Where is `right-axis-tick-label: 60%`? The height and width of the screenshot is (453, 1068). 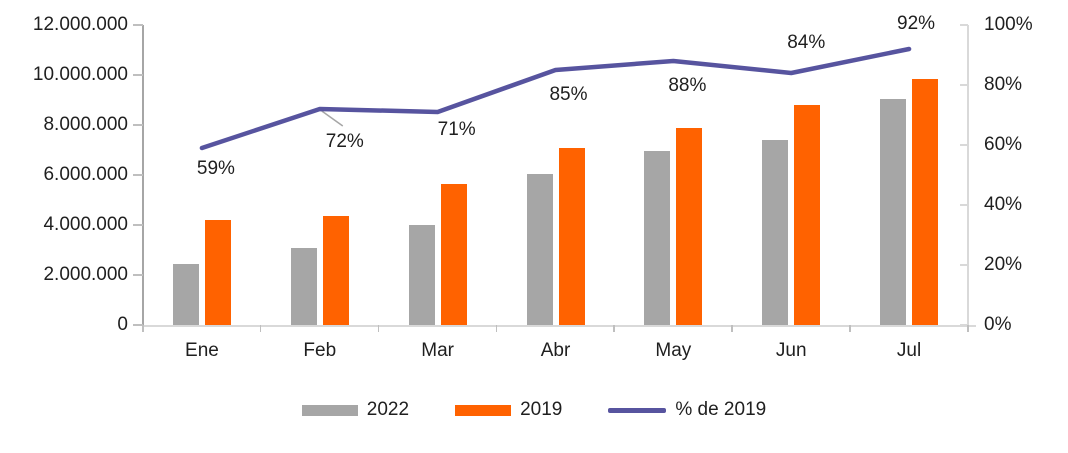 right-axis-tick-label: 60% is located at coordinates (1003, 144).